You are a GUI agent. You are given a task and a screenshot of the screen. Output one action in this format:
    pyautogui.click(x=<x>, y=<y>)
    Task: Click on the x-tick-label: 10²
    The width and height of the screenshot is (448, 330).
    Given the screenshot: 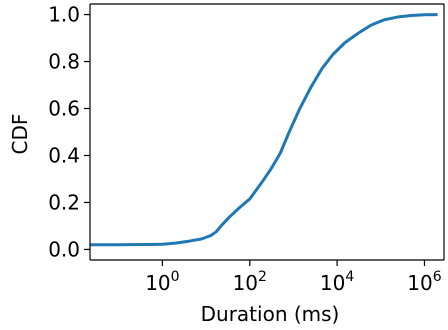 What is the action you would take?
    pyautogui.click(x=250, y=282)
    